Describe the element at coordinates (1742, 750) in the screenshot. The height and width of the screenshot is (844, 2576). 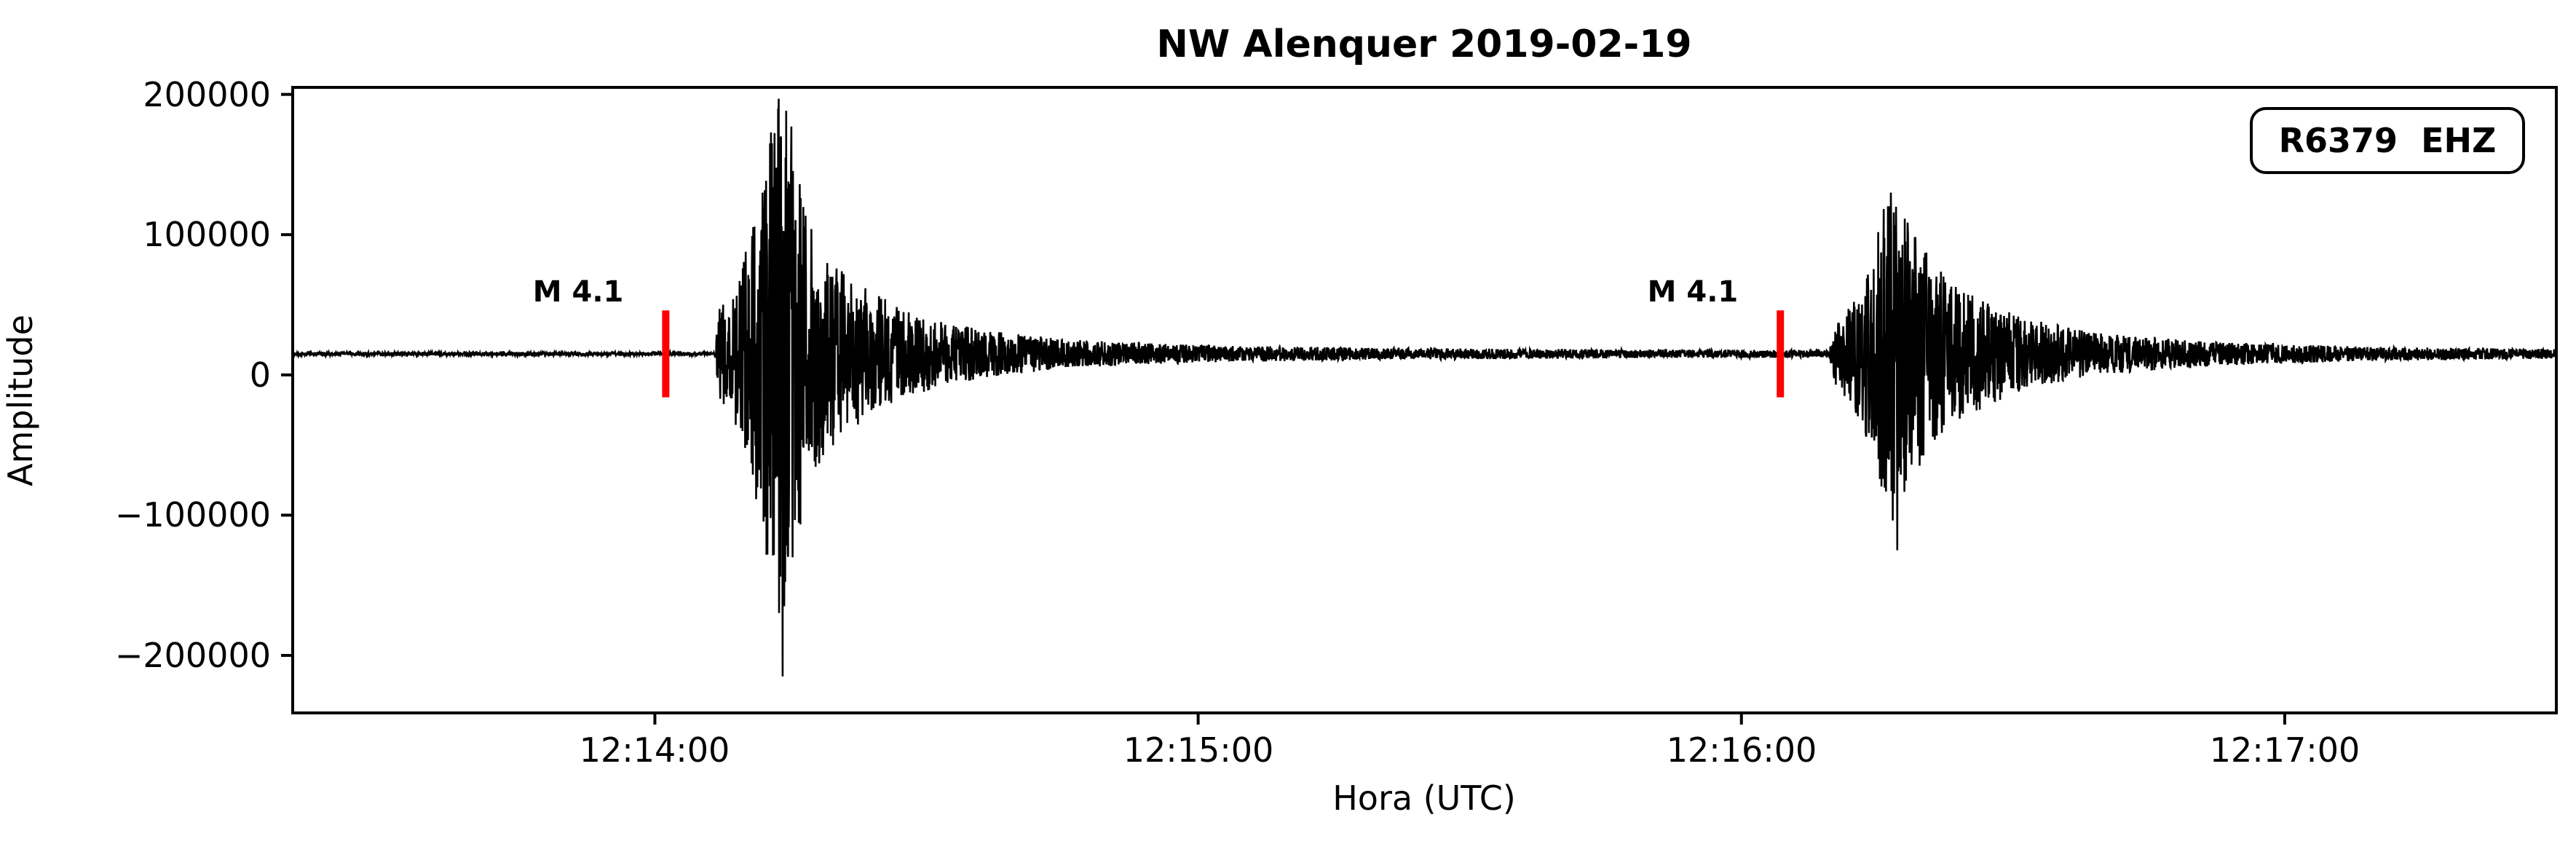
I see `x-tick-label: 12:16:00` at that location.